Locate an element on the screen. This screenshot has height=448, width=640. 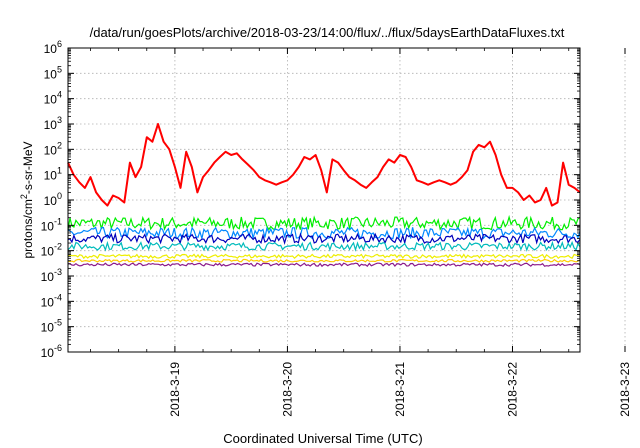
y-tick-exponent: -2 is located at coordinates (58, 247).